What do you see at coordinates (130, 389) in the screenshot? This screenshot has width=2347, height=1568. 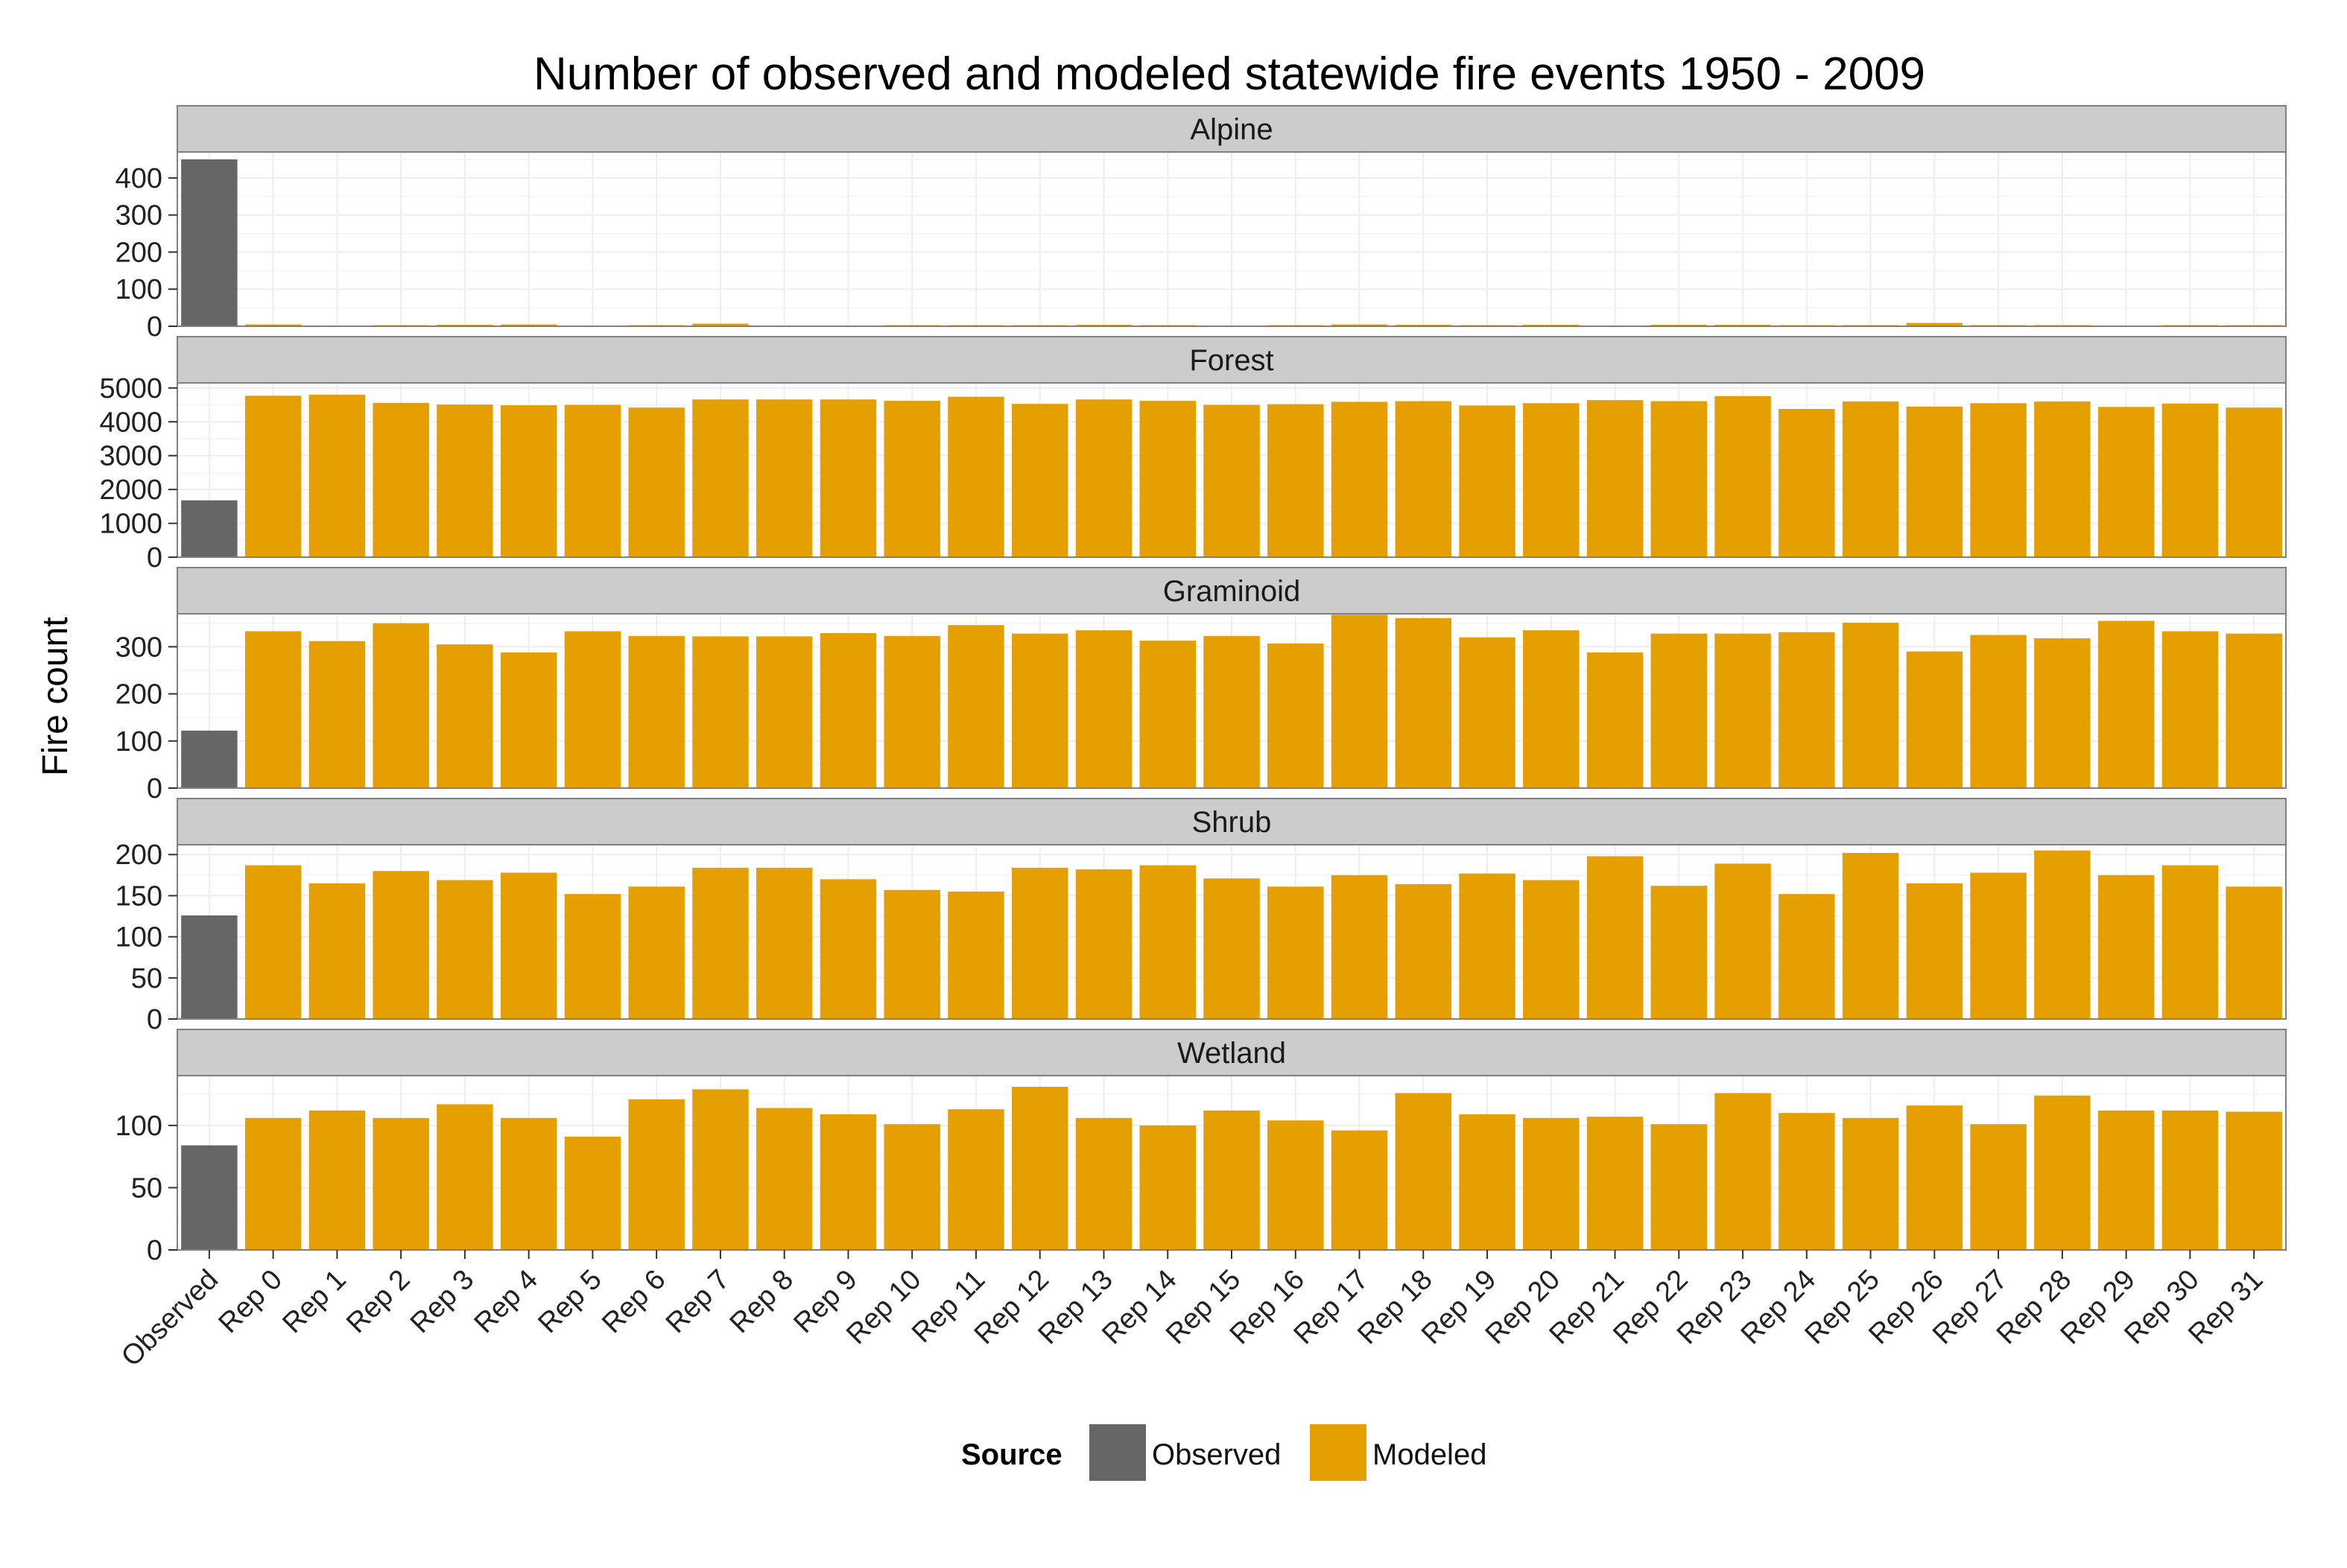 I see `y-tick-label: 5000` at bounding box center [130, 389].